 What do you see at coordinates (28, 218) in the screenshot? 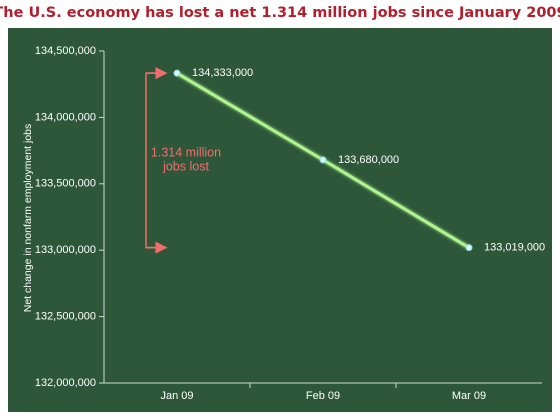
I see `y-axis-label: Net change in nonfarm employment jobs` at bounding box center [28, 218].